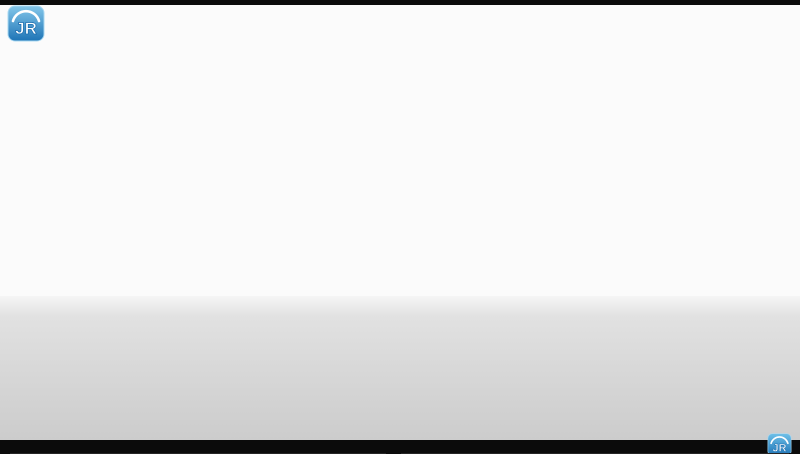 This screenshot has height=454, width=800. Describe the element at coordinates (400, 446) in the screenshot. I see `bottom-letterbox-bar` at that location.